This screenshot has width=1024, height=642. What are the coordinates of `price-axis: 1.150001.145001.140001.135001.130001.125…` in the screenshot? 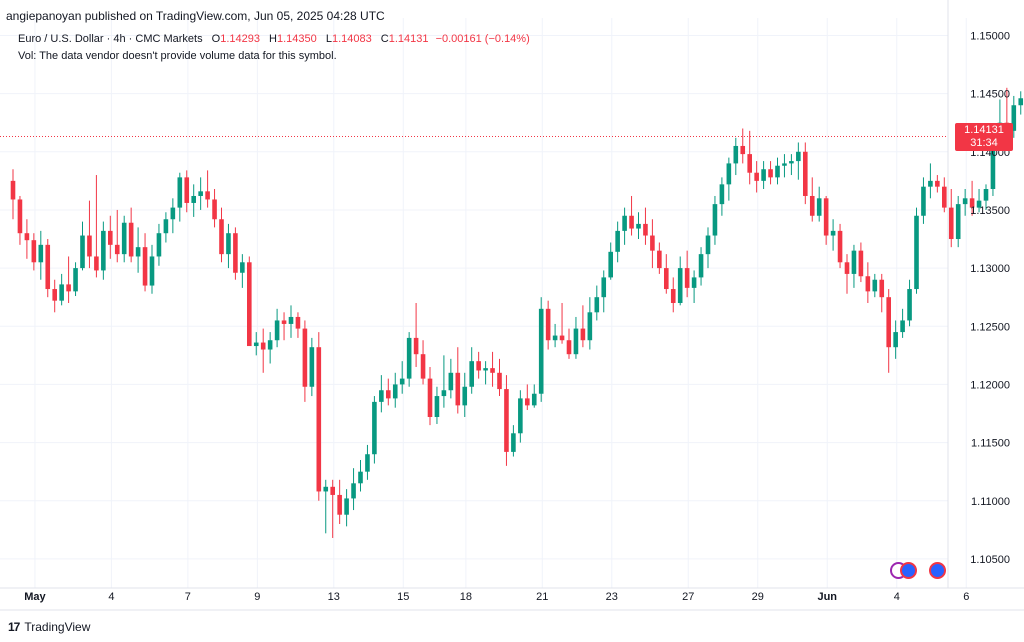 It's located at (978, 294).